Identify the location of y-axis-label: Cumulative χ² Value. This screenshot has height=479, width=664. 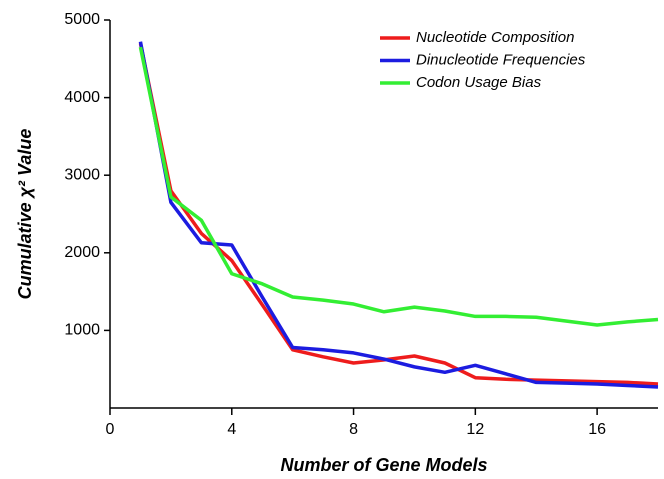
(25, 214).